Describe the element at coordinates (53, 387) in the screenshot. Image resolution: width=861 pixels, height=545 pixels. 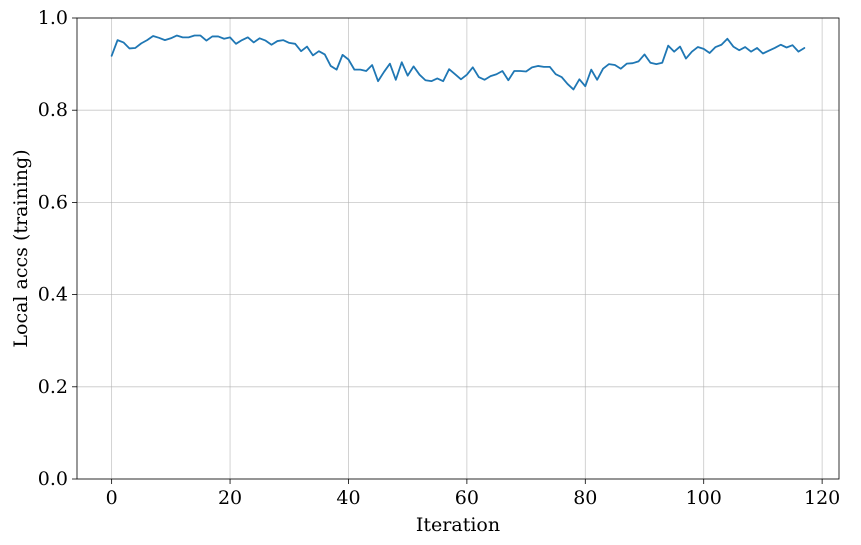
I see `y-tick-label: 0.2` at that location.